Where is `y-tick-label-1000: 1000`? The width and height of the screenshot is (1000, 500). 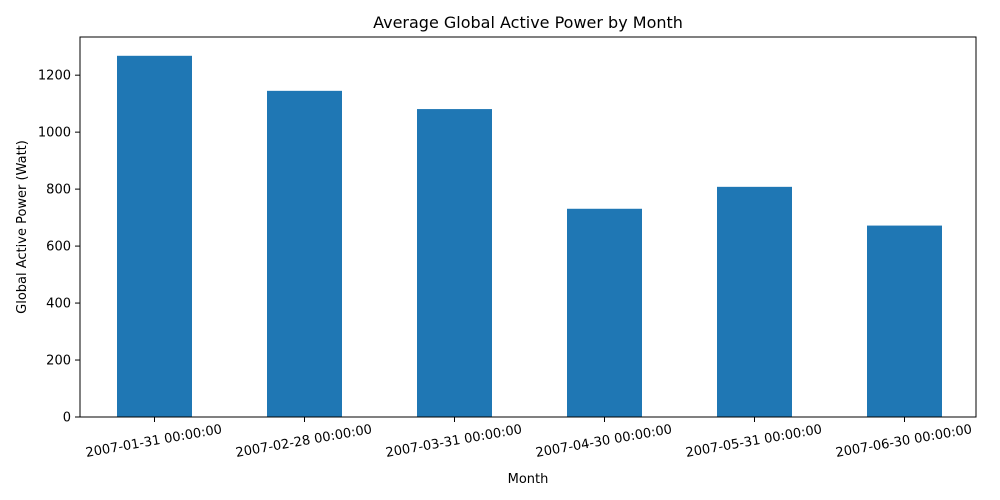
y-tick-label-1000: 1000 is located at coordinates (54, 133).